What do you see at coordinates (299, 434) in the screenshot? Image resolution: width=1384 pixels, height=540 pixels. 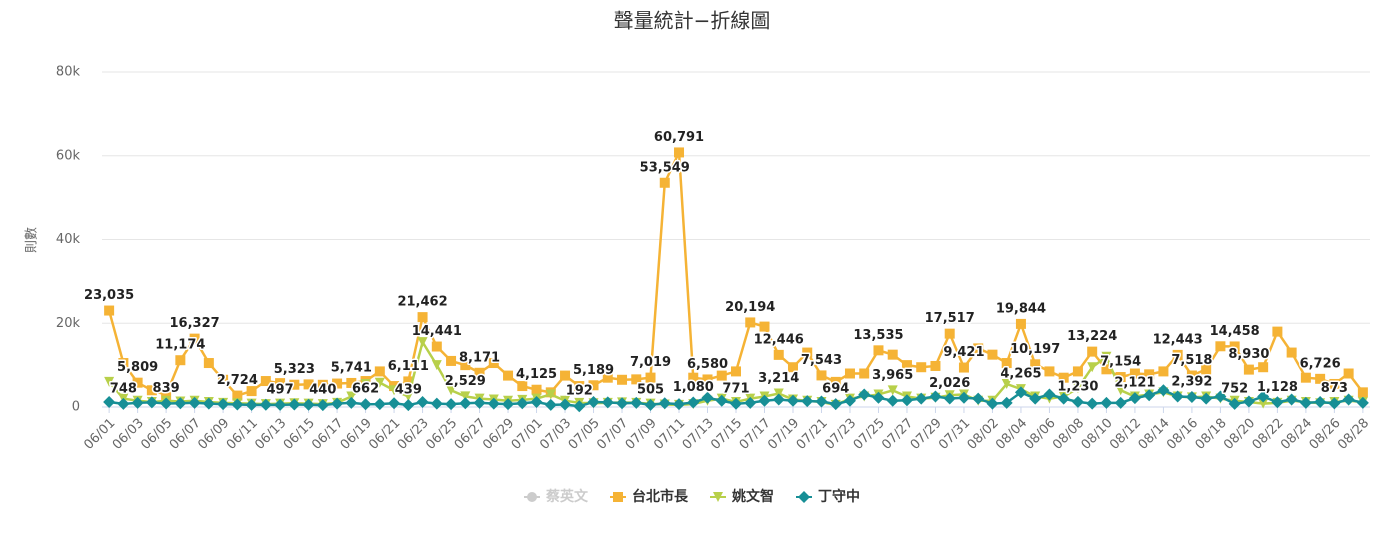 I see `x-tick-label: 06/15` at bounding box center [299, 434].